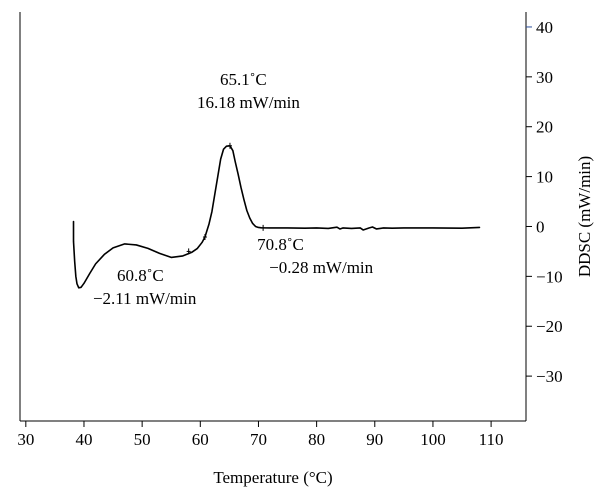  Describe the element at coordinates (549, 276) in the screenshot. I see `y-tick-label: −10` at that location.